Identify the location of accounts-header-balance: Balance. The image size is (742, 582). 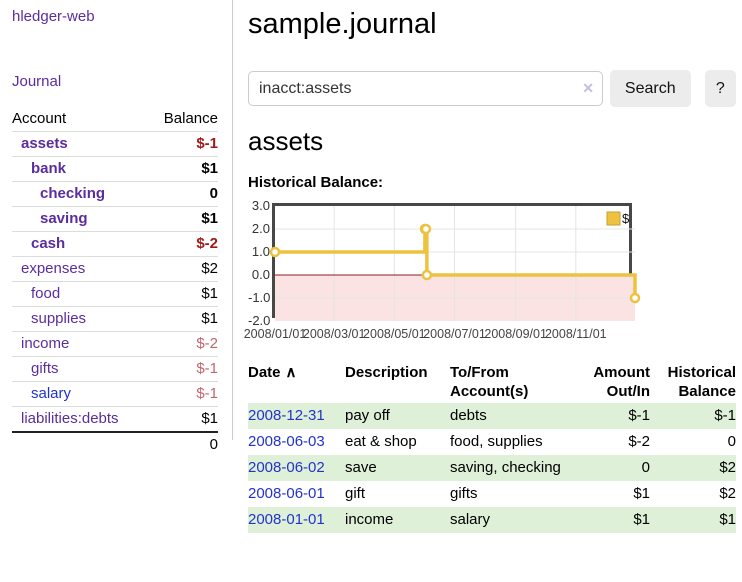
(190, 118).